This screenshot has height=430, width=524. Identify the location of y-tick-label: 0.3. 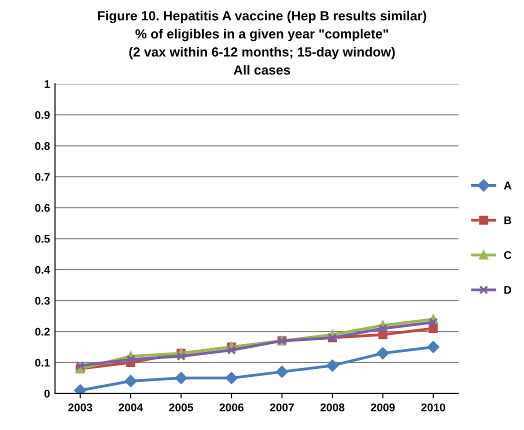
(42, 300).